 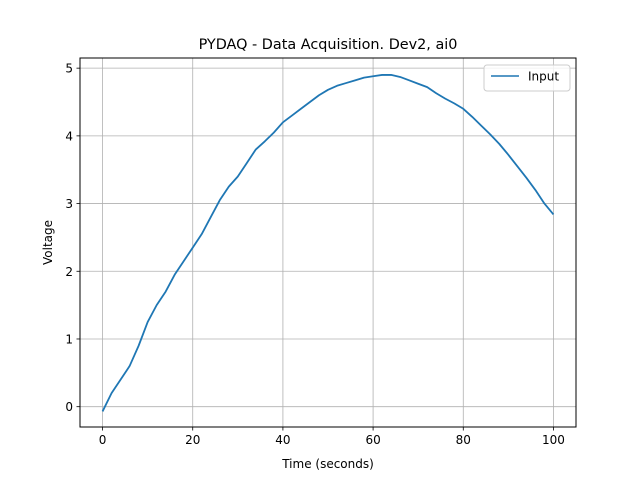 What do you see at coordinates (192, 440) in the screenshot?
I see `x-tick-label: 20` at bounding box center [192, 440].